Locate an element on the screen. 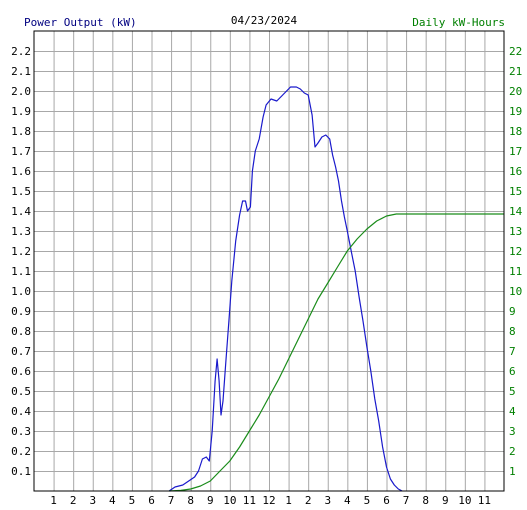  left-tick-label: 1.6 is located at coordinates (21, 171).